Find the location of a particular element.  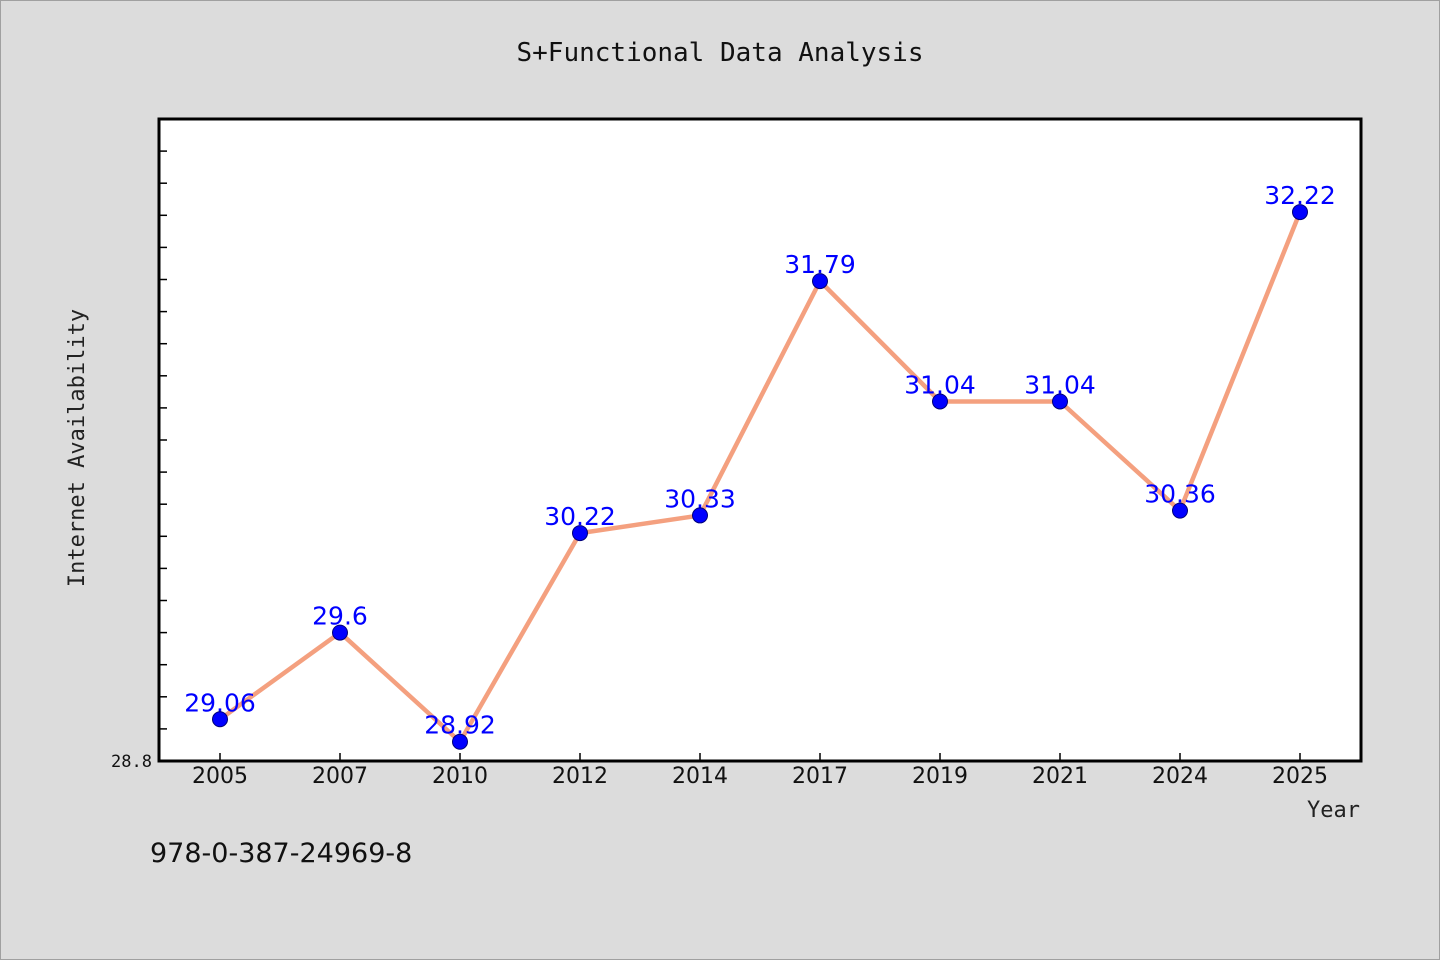

x-tick-label: 2024 is located at coordinates (1180, 776).